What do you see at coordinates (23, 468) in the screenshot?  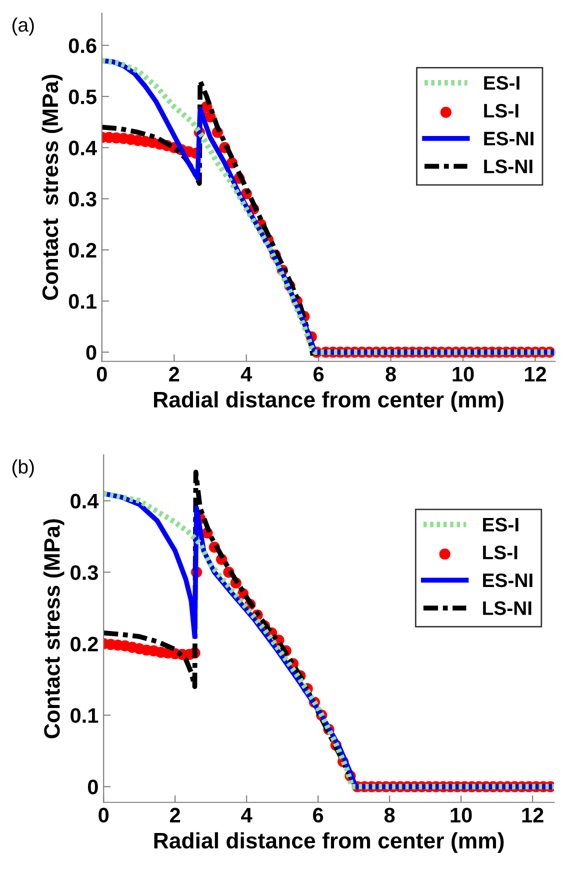 I see `text: (b)` at bounding box center [23, 468].